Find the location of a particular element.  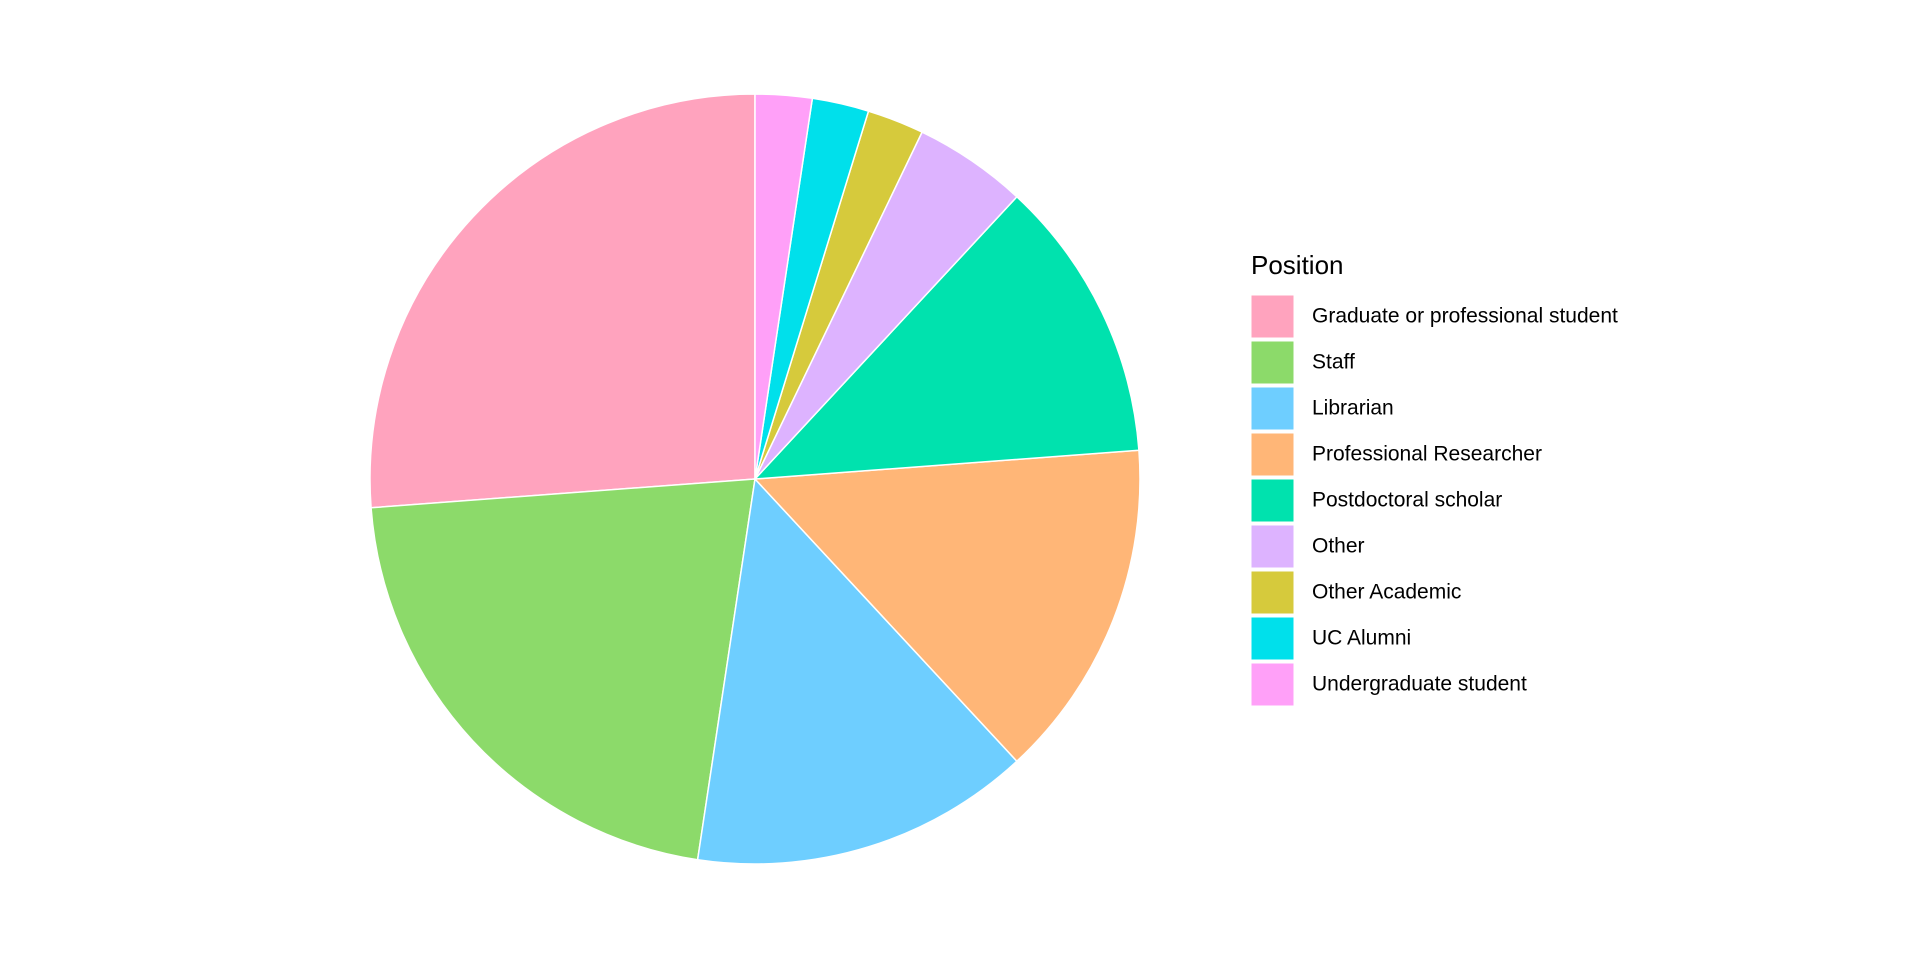

legend-title: Position is located at coordinates (1297, 265).